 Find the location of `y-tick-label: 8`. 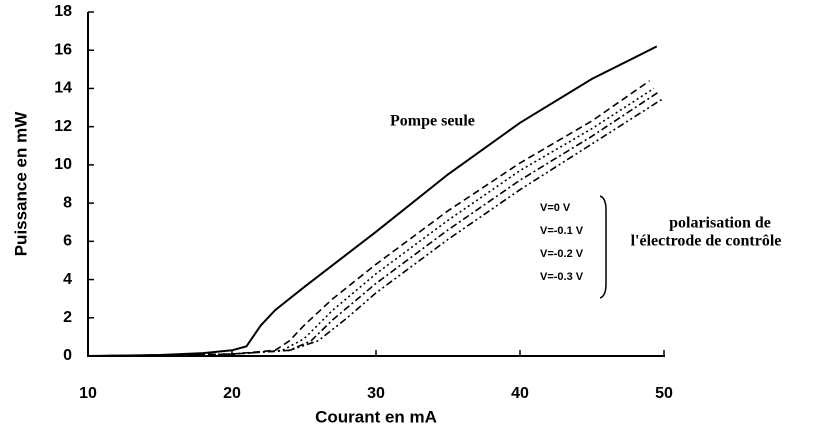

y-tick-label: 8 is located at coordinates (67, 202).